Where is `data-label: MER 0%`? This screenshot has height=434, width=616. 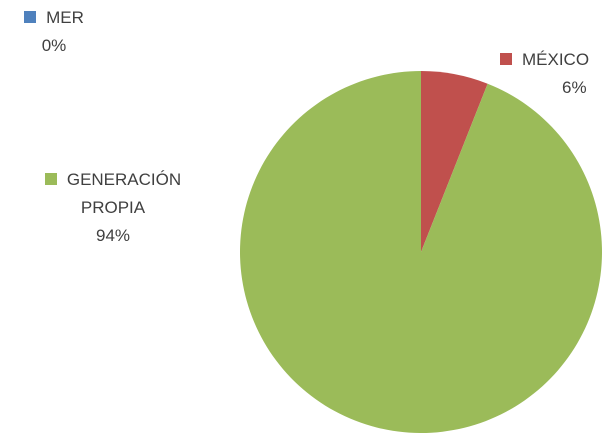
data-label: MER 0% is located at coordinates (54, 32).